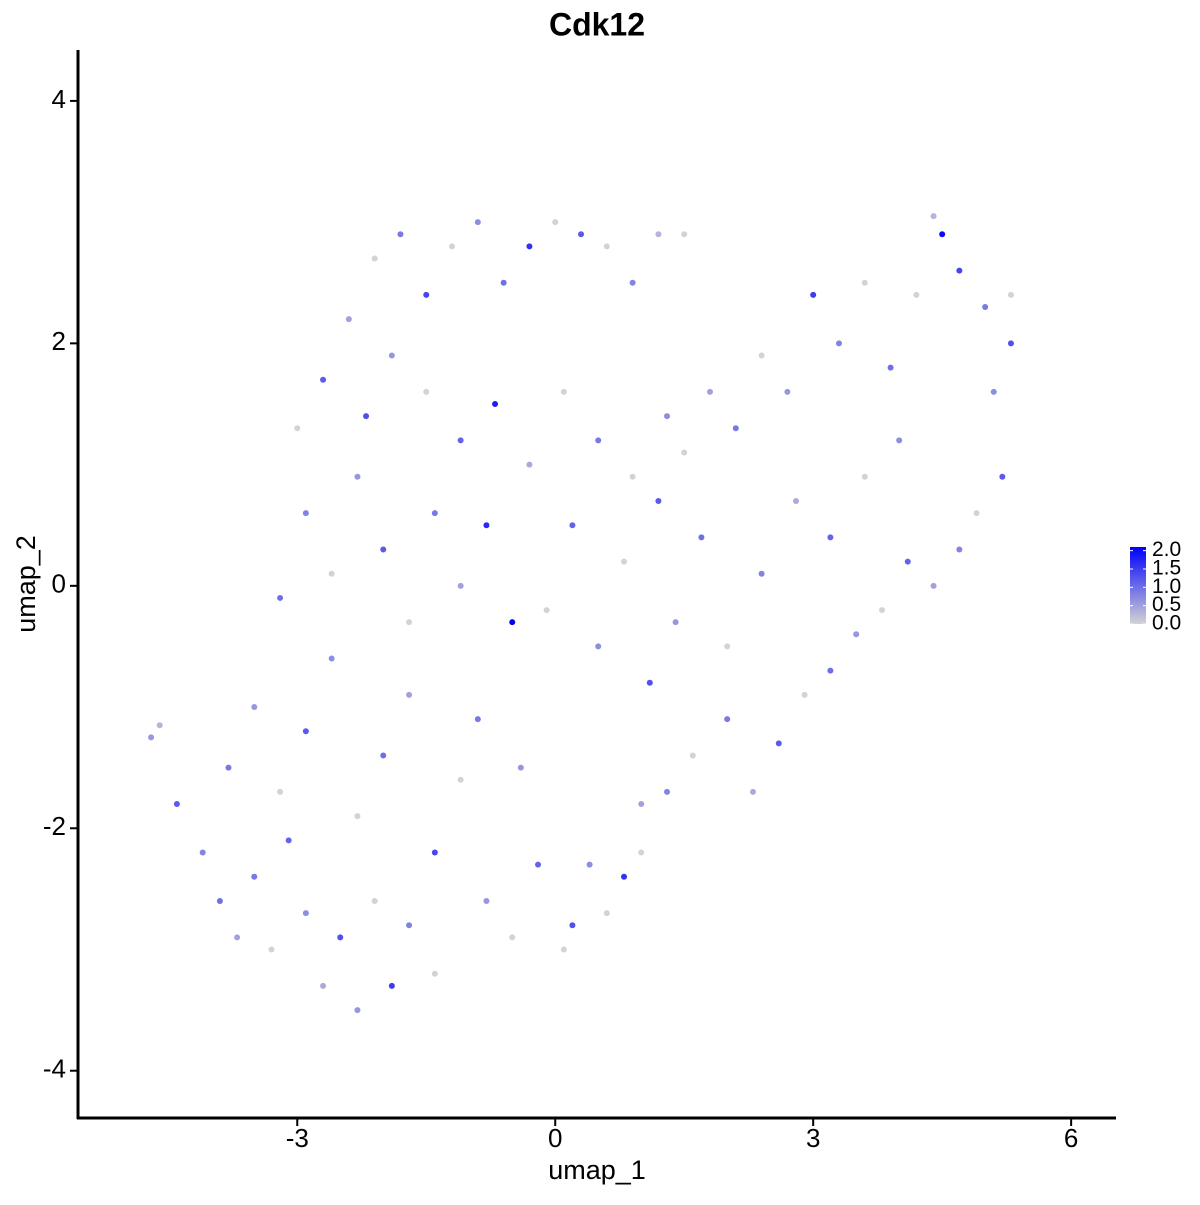  Describe the element at coordinates (297, 1138) in the screenshot. I see `x-tick-label: -3` at that location.